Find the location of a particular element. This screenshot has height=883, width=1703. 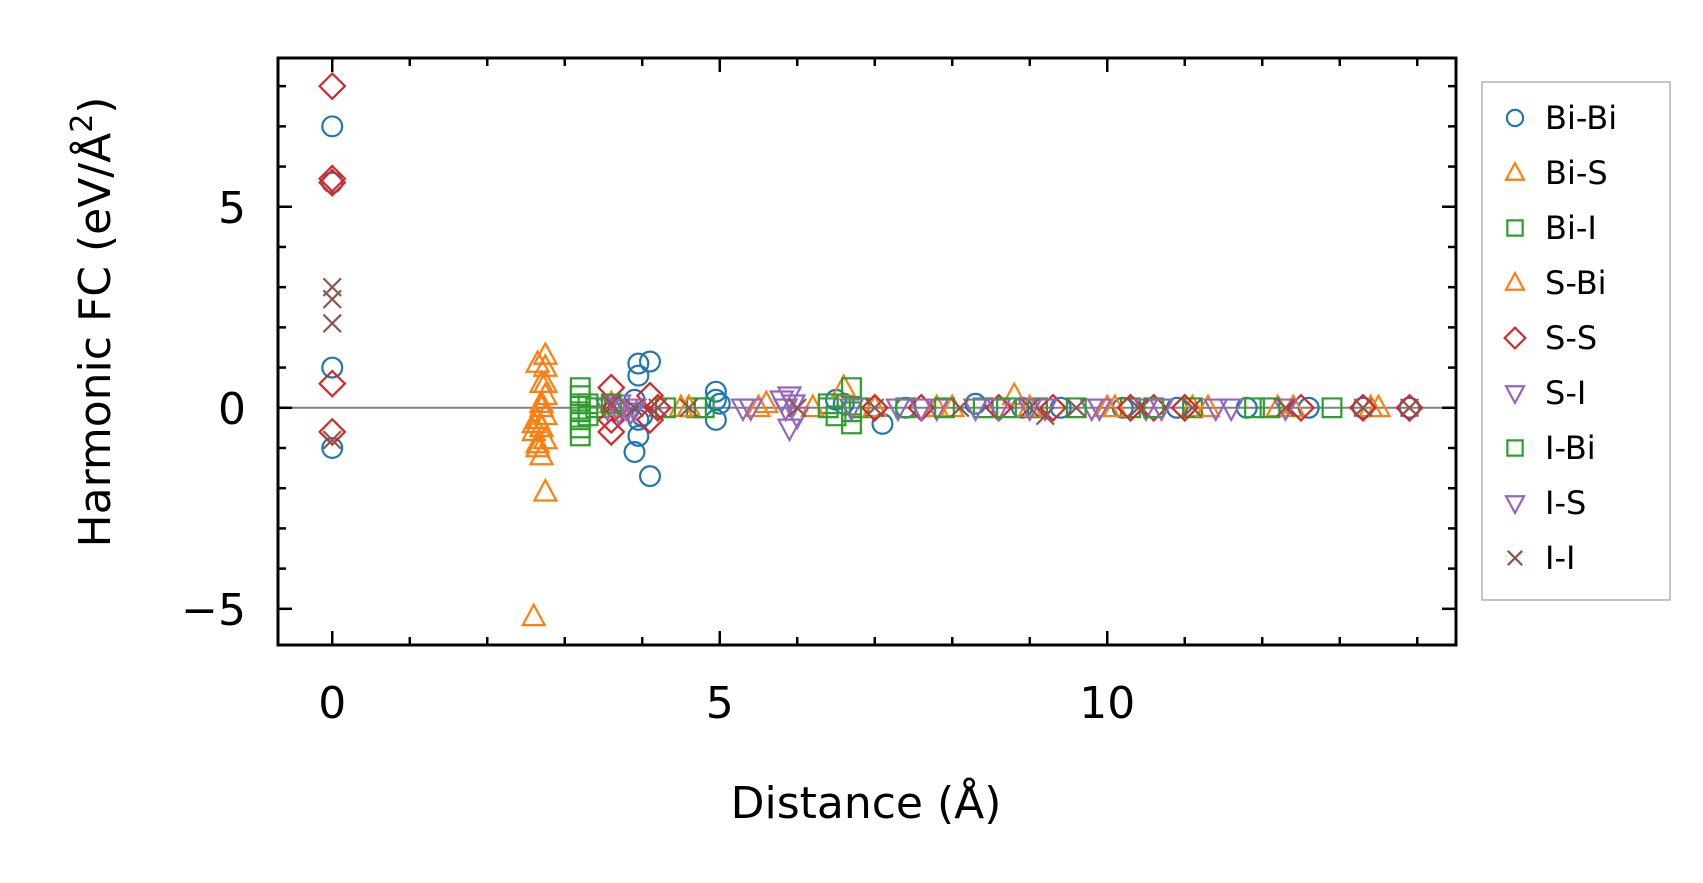

legend-entry: Bi-S is located at coordinates (1556, 173).